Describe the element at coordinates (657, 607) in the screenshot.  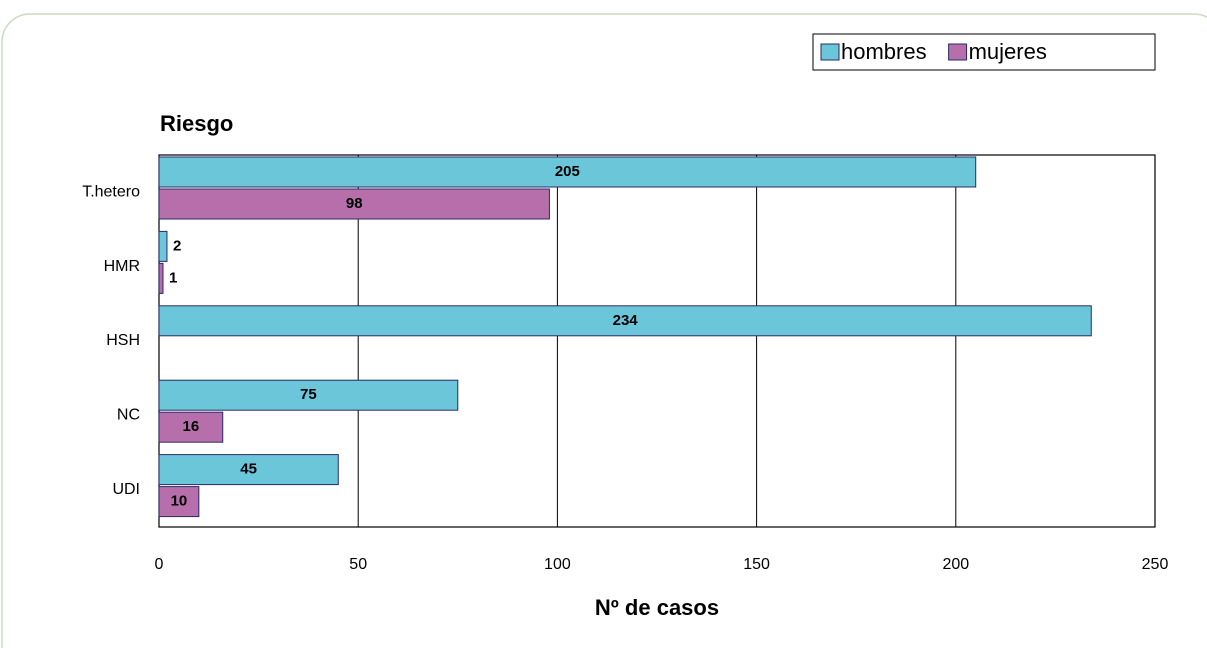
I see `x-axis-label: Nº de casos` at that location.